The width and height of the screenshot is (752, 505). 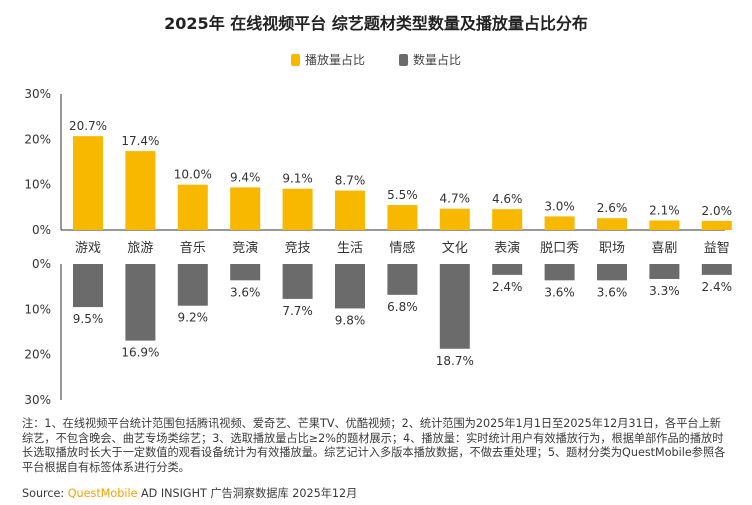 What do you see at coordinates (37, 139) in the screenshot?
I see `upper-tick-label: 20%` at bounding box center [37, 139].